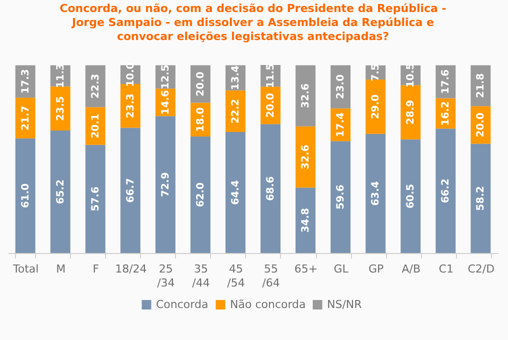 The width and height of the screenshot is (508, 340). What do you see at coordinates (60, 108) in the screenshot?
I see `data-label: 23.5` at bounding box center [60, 108].